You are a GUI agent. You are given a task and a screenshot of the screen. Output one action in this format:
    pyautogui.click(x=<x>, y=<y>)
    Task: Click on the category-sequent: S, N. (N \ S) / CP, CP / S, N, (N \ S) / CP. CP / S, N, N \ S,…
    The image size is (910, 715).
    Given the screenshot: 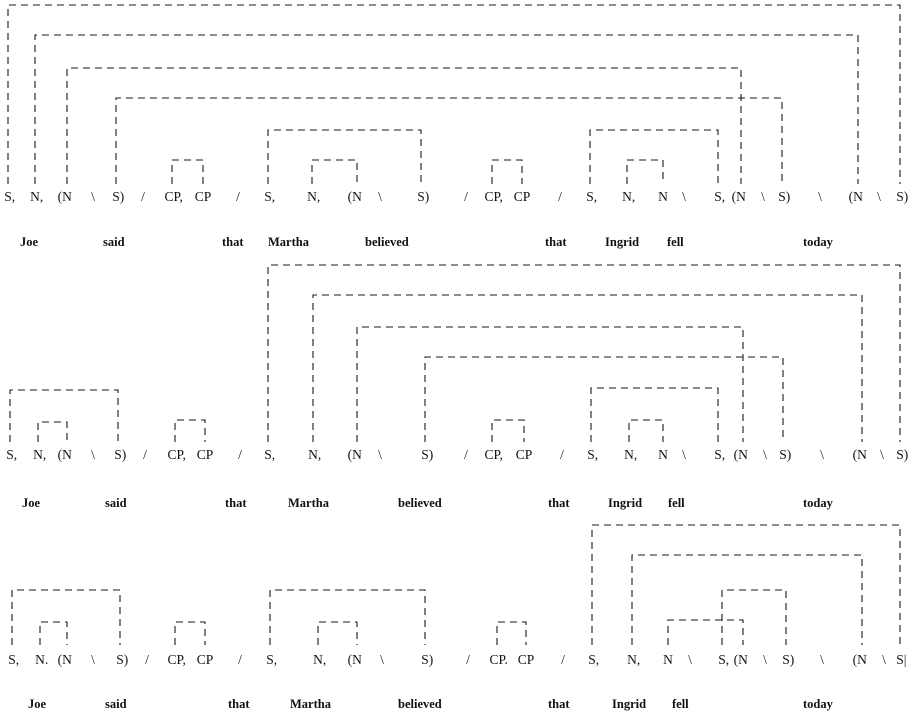 What is the action you would take?
    pyautogui.click(x=457, y=659)
    